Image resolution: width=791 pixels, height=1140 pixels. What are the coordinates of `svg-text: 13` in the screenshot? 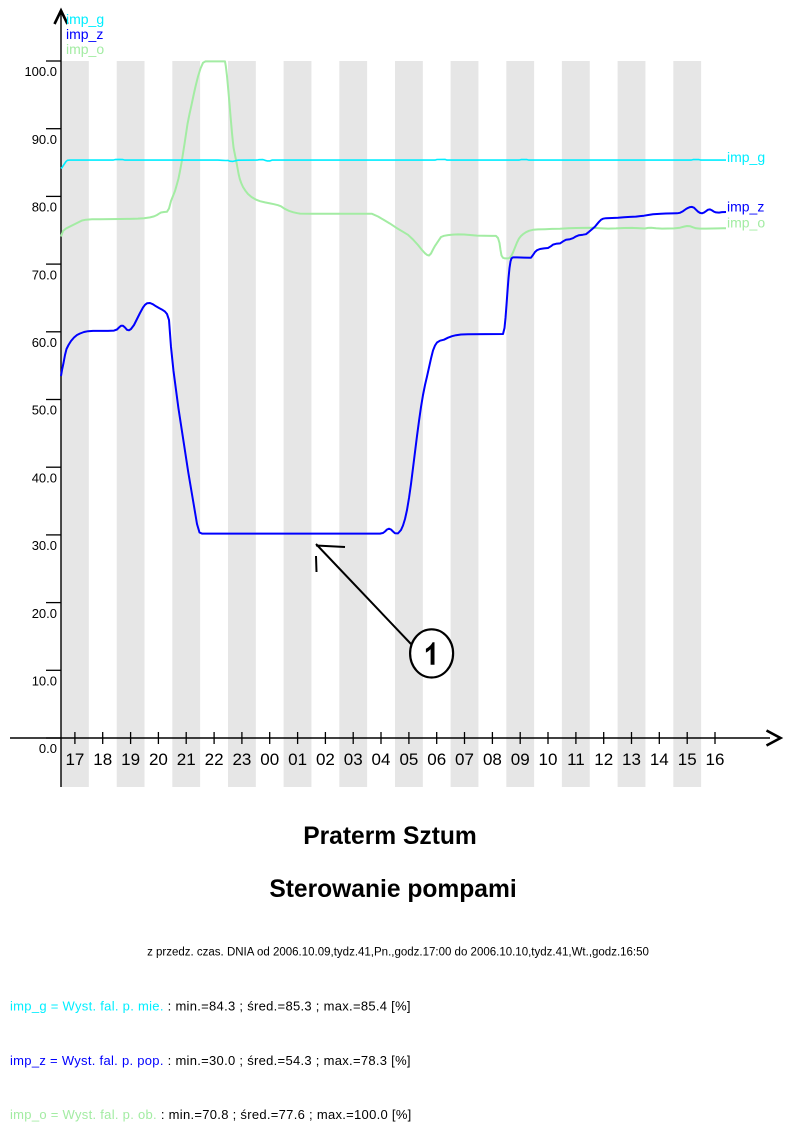 It's located at (631, 759).